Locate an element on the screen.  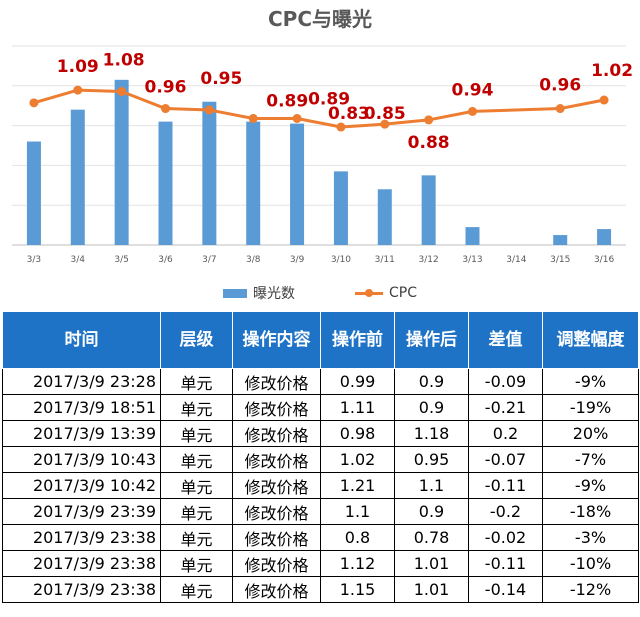
x-tick-label: 3/14 is located at coordinates (516, 260).